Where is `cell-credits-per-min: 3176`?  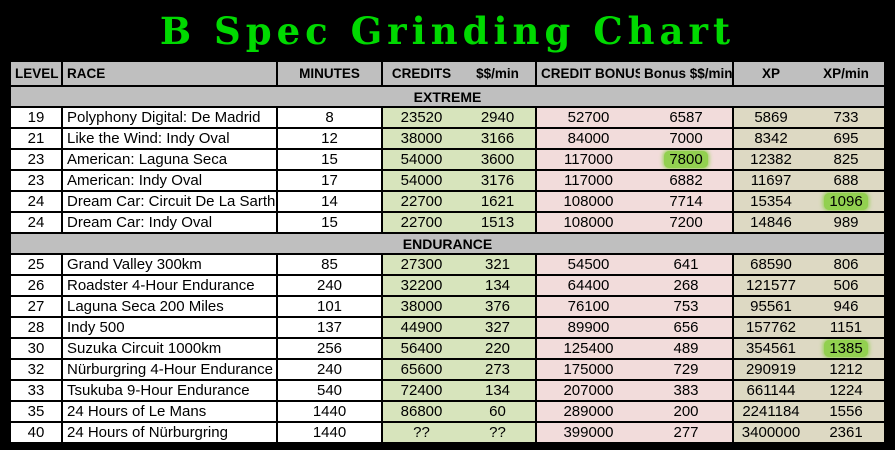 cell-credits-per-min: 3176 is located at coordinates (498, 180).